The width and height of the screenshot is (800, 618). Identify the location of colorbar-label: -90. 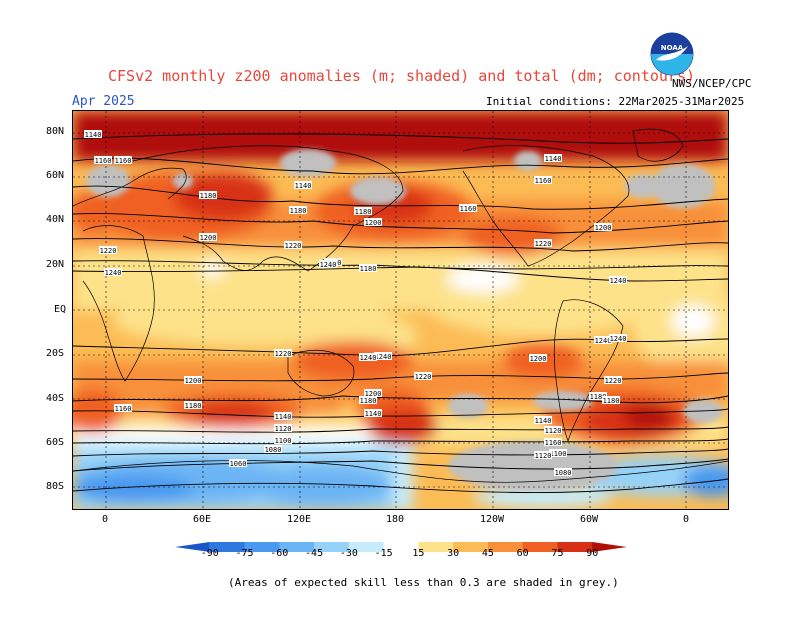
(209, 553).